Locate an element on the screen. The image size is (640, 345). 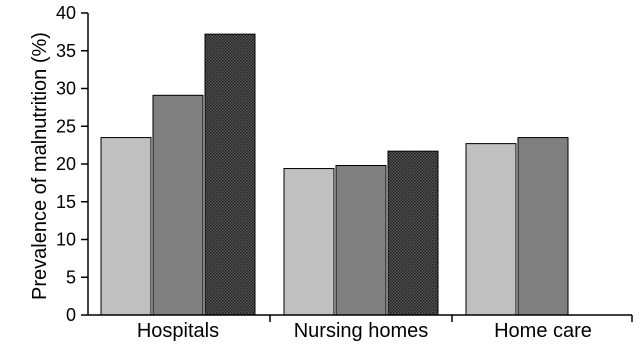
y-tick-label: 10 is located at coordinates (66, 240).